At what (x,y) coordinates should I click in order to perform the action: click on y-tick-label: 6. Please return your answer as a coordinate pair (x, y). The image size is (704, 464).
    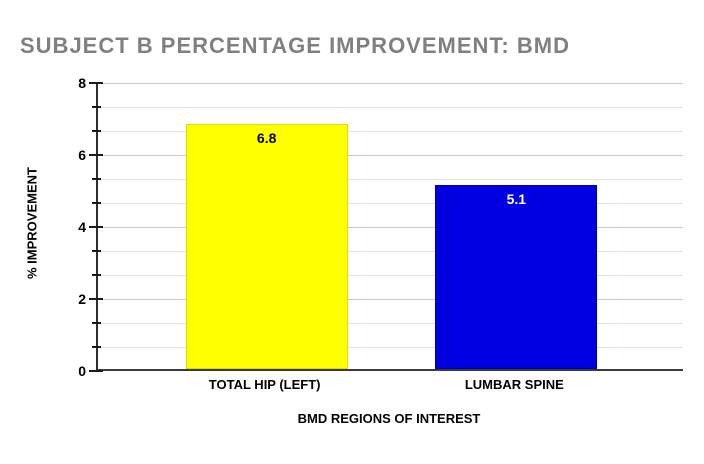
    Looking at the image, I should click on (82, 155).